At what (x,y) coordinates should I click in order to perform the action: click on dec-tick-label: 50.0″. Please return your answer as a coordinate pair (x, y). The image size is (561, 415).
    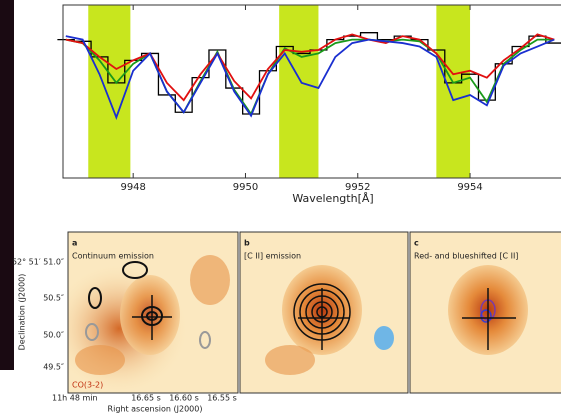
    Looking at the image, I should click on (53, 335).